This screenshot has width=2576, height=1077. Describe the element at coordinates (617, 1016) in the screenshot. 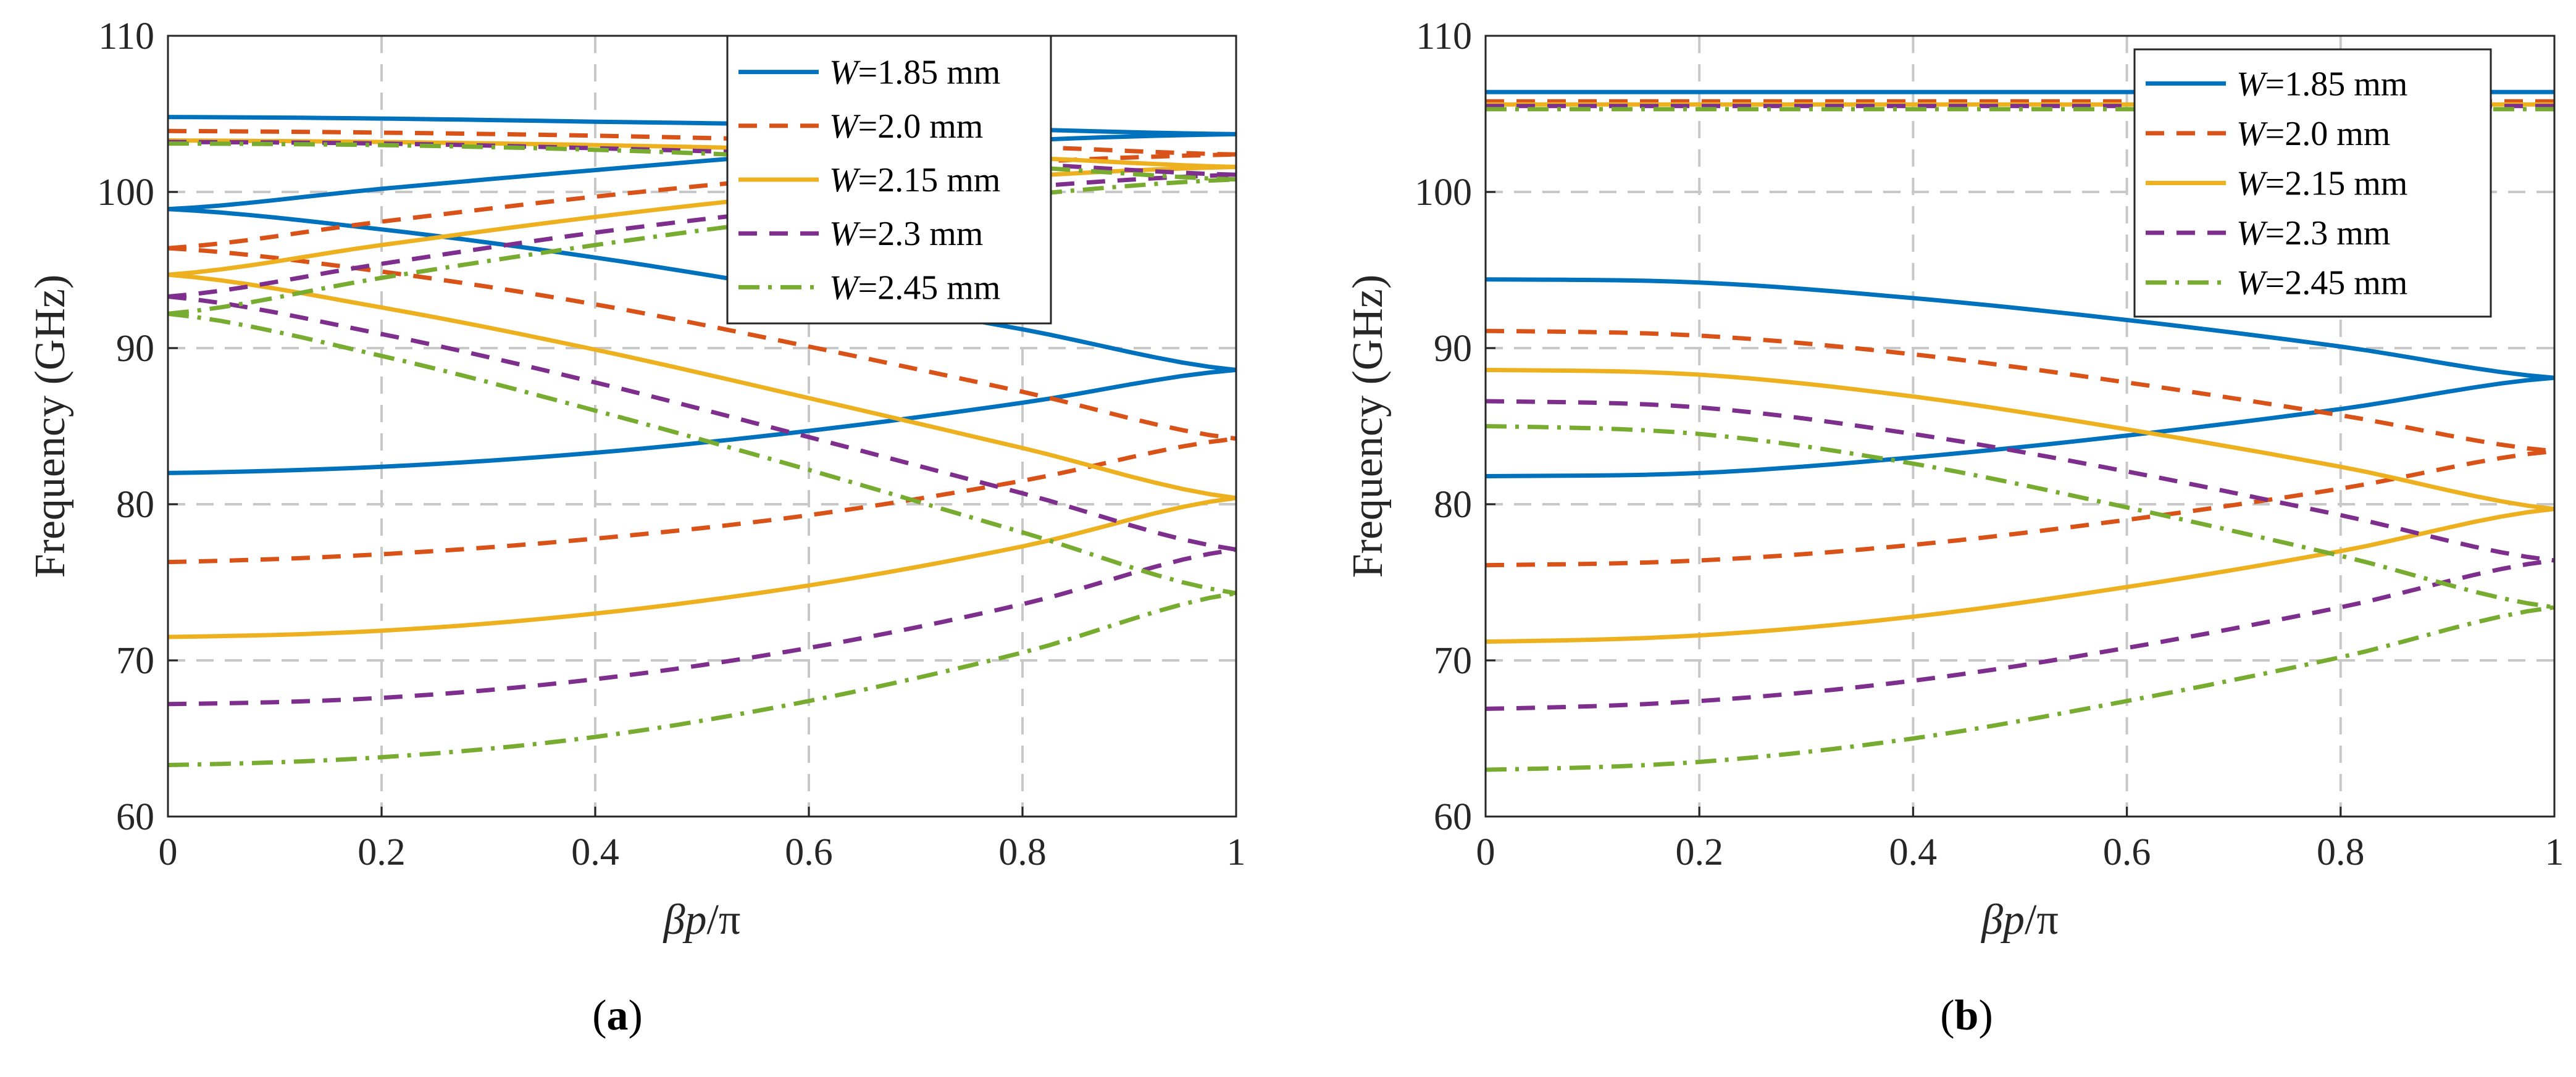

I see `panel-label: (a)` at that location.